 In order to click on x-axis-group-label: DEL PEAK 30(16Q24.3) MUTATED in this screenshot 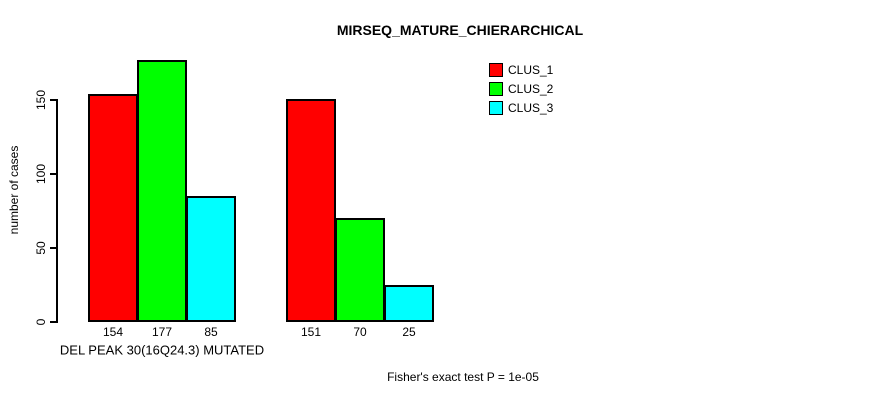, I will do `click(162, 350)`.